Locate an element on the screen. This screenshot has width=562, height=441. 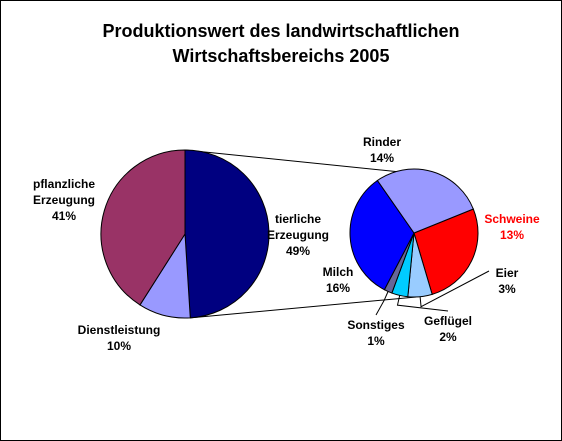
leader-lines is located at coordinates (432, 293).